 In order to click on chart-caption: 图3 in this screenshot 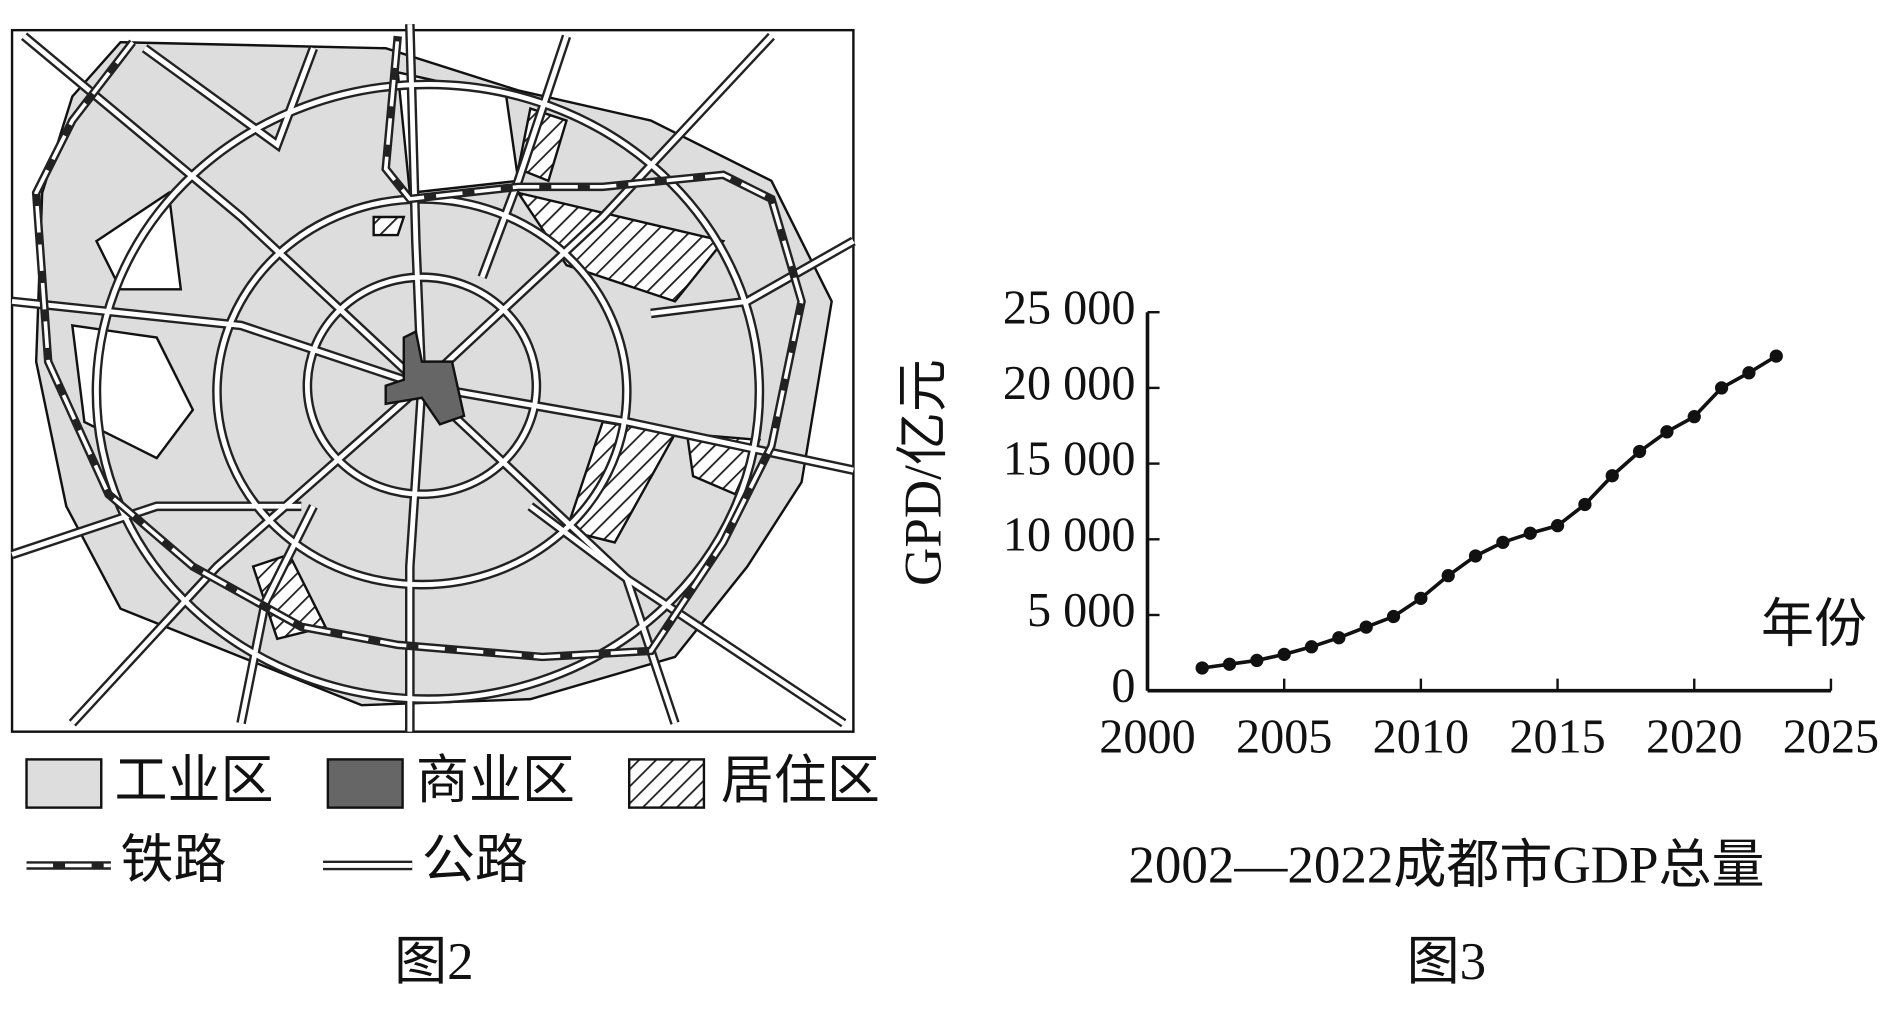, I will do `click(1447, 962)`.